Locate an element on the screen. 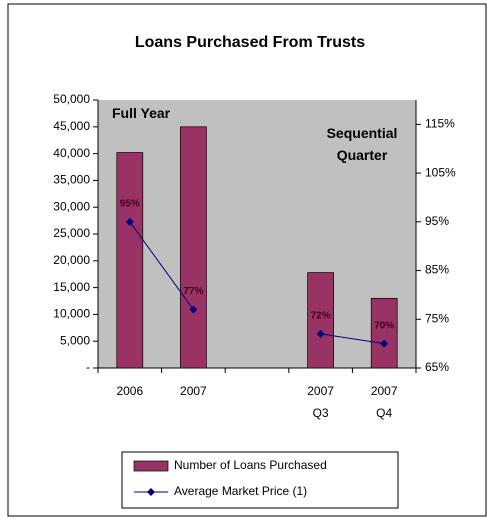  y-tick-label: 5,000 is located at coordinates (75, 340).